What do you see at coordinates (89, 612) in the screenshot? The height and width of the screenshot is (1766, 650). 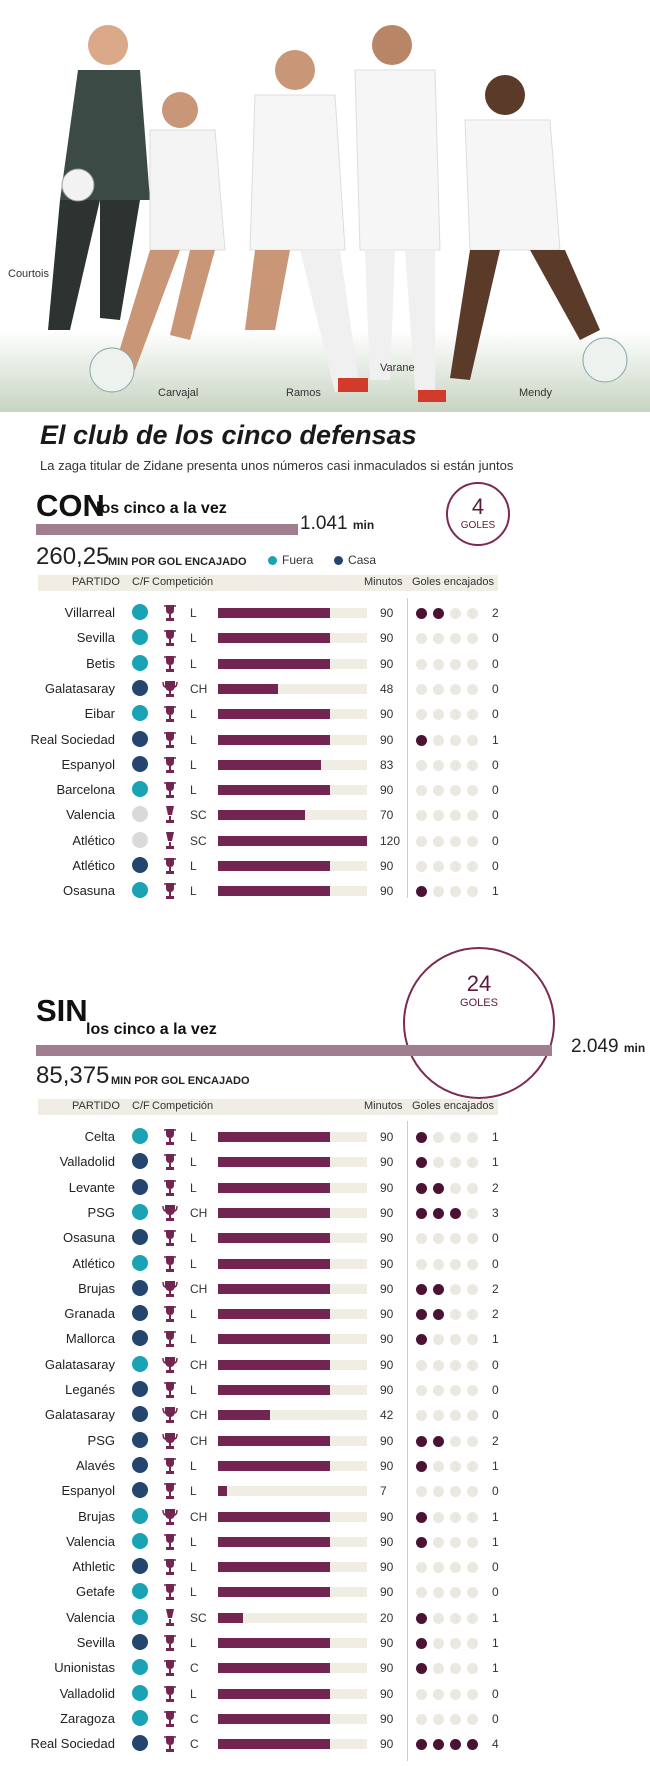 I see `team-label: Villarreal` at bounding box center [89, 612].